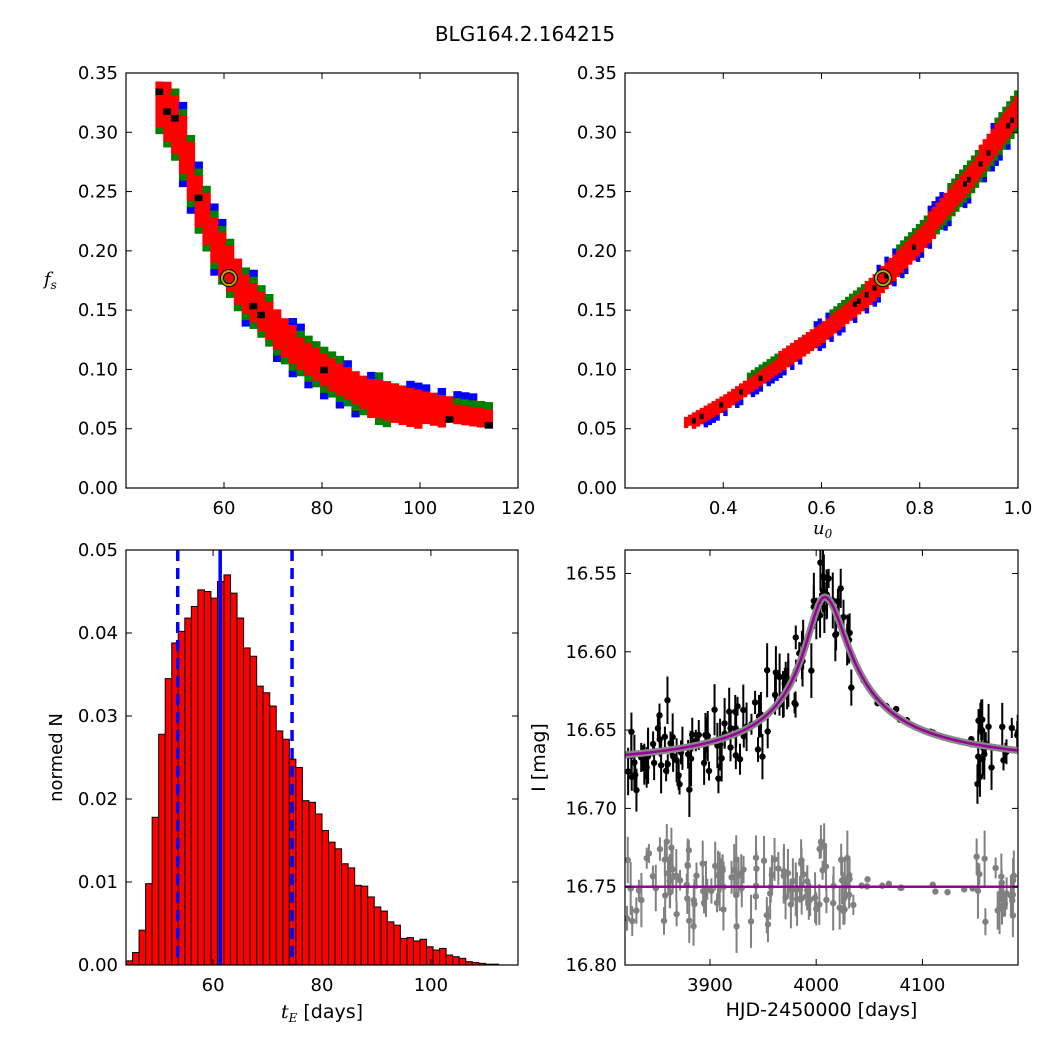  Describe the element at coordinates (49, 280) in the screenshot. I see `y-axis-label: fs` at that location.